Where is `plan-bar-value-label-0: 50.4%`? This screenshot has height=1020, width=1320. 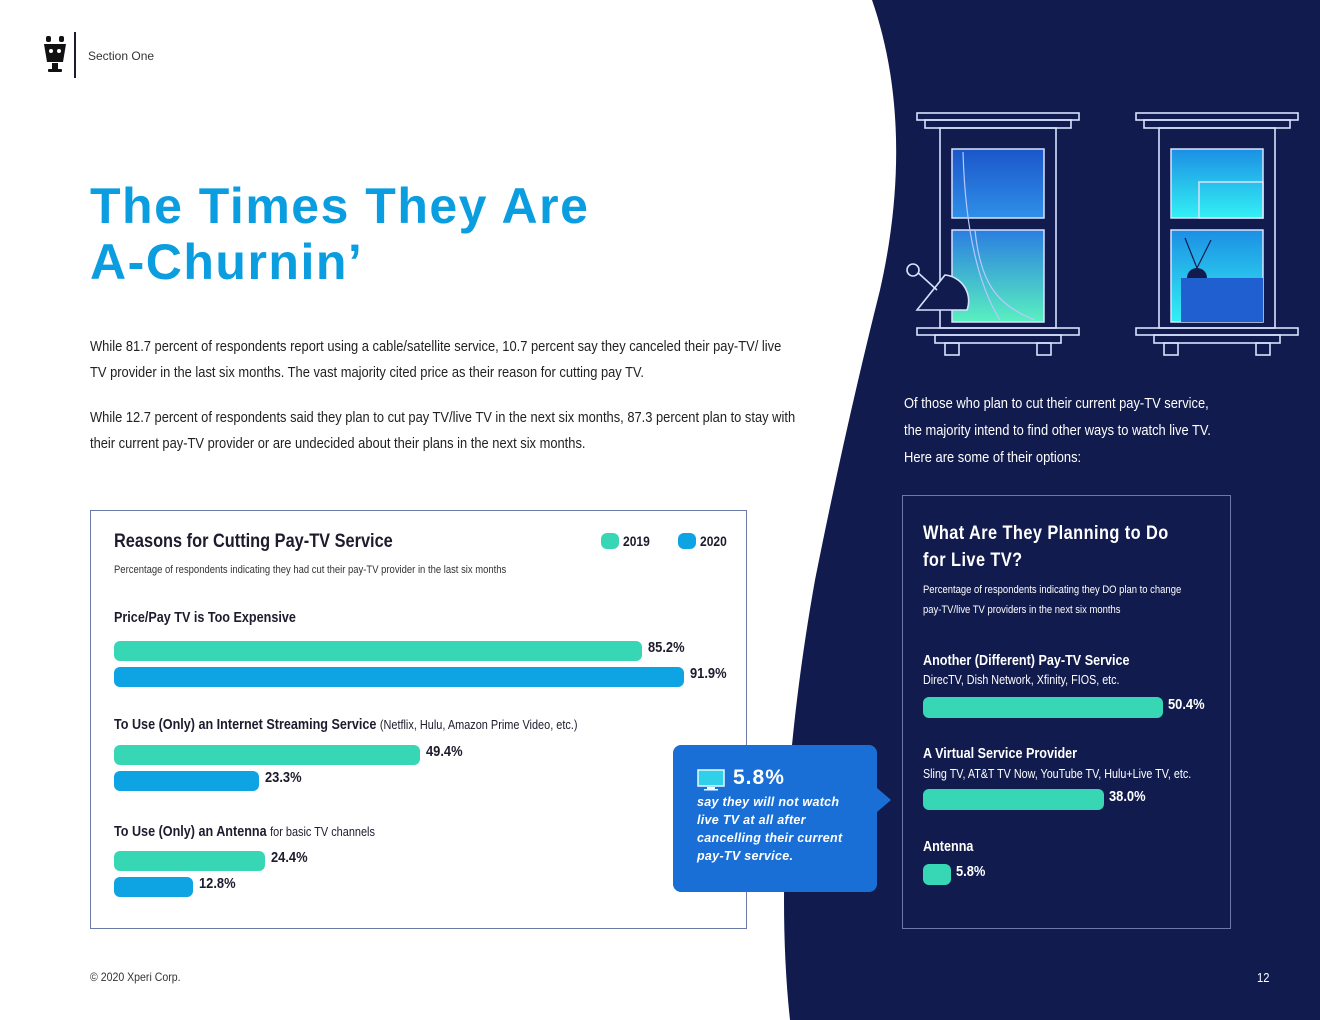
plan-bar-value-label-0: 50.4% is located at coordinates (1186, 704).